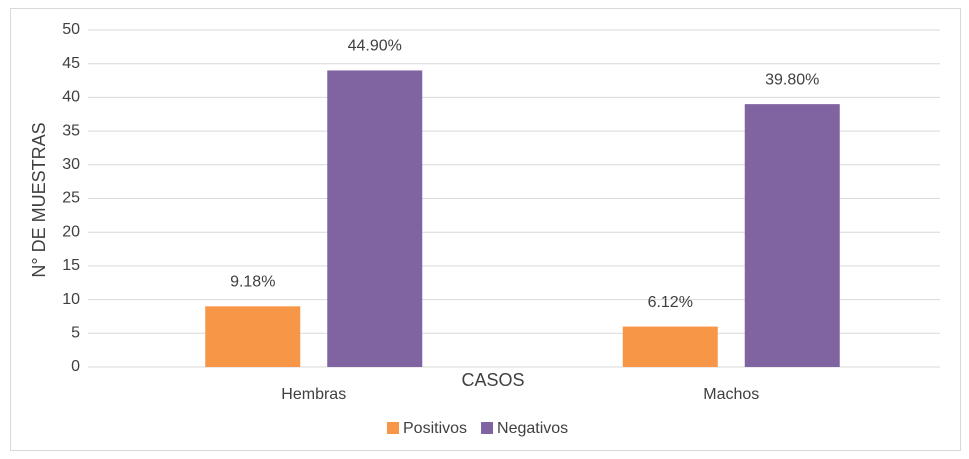 Image resolution: width=969 pixels, height=459 pixels. Describe the element at coordinates (71, 63) in the screenshot. I see `y-tick-label: 45` at that location.